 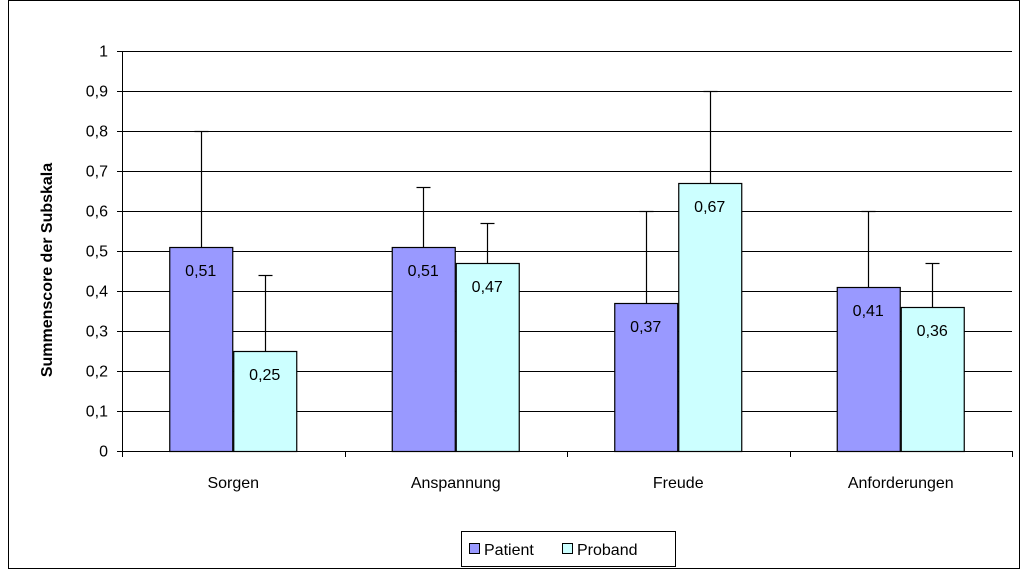 What do you see at coordinates (645, 327) in the screenshot?
I see `value-label-patient: 0,37` at bounding box center [645, 327].